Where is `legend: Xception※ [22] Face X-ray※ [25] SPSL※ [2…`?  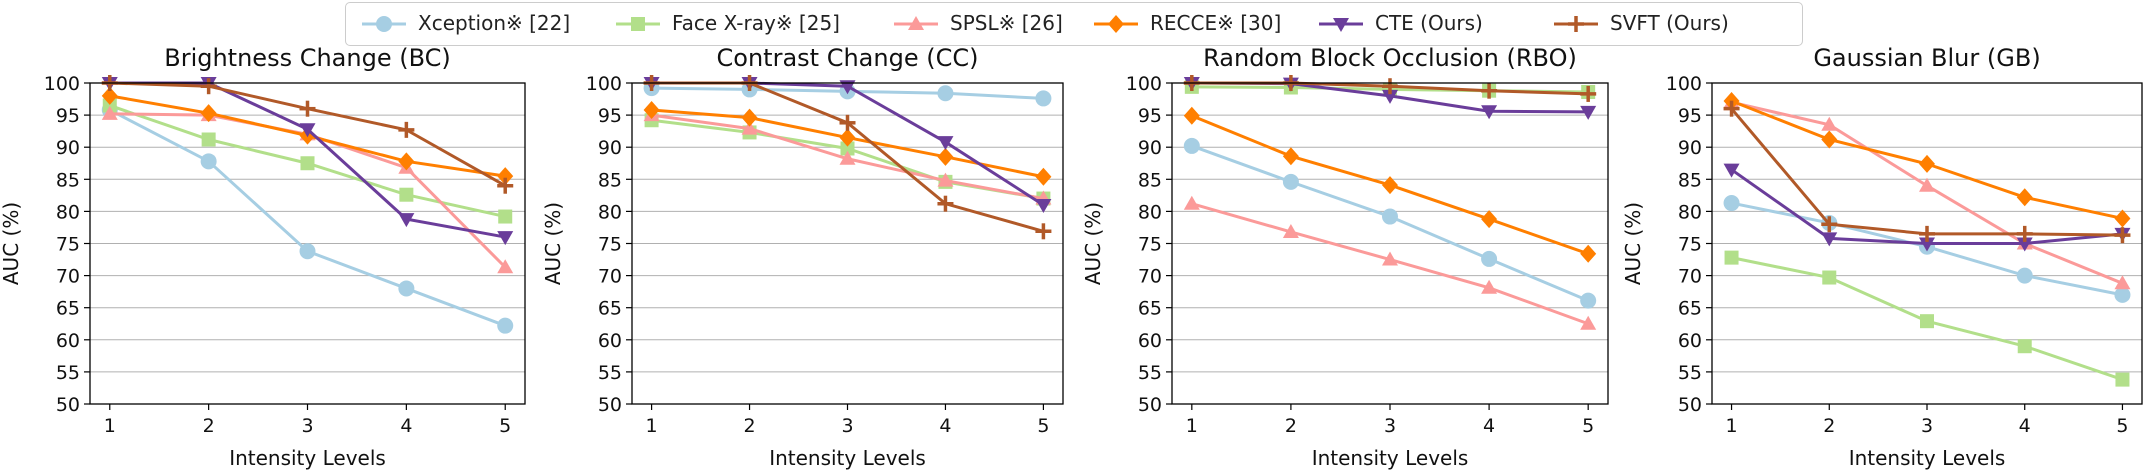
legend: Xception※ [22] Face X-ray※ [25] SPSL※ [2… is located at coordinates (1074, 24).